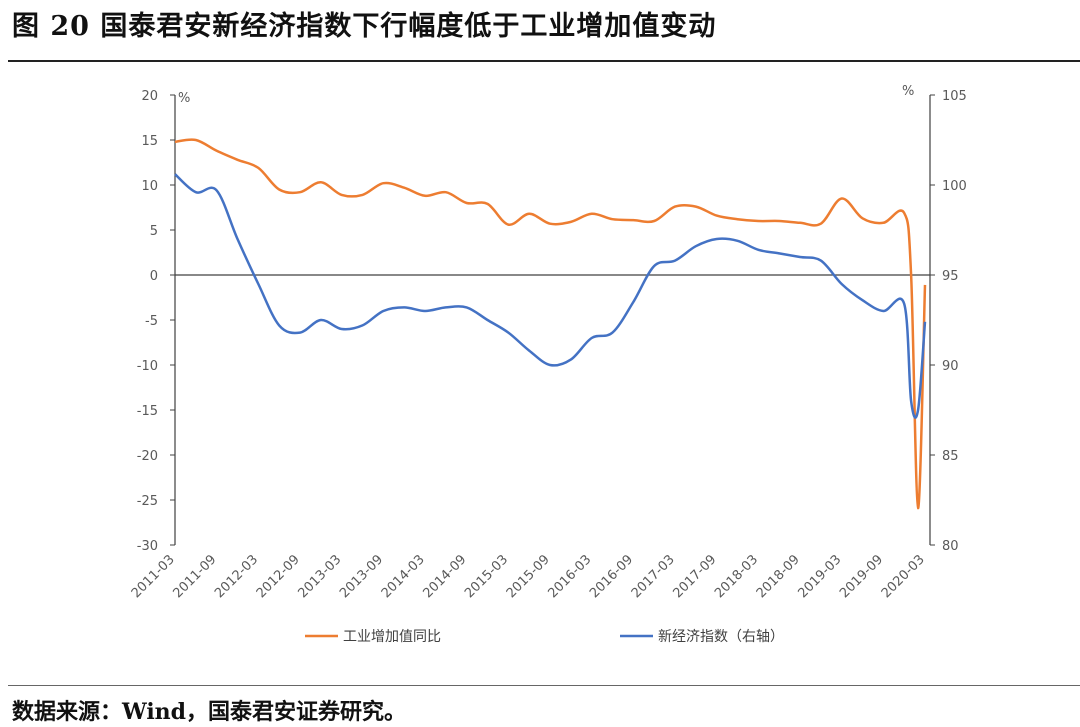 This screenshot has width=1080, height=727. Describe the element at coordinates (147, 411) in the screenshot. I see `left-tick-label: -15` at that location.